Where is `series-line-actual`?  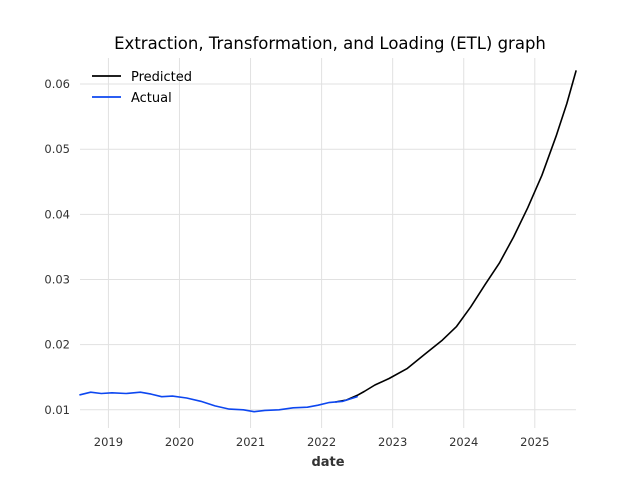
series-line-actual is located at coordinates (218, 402).